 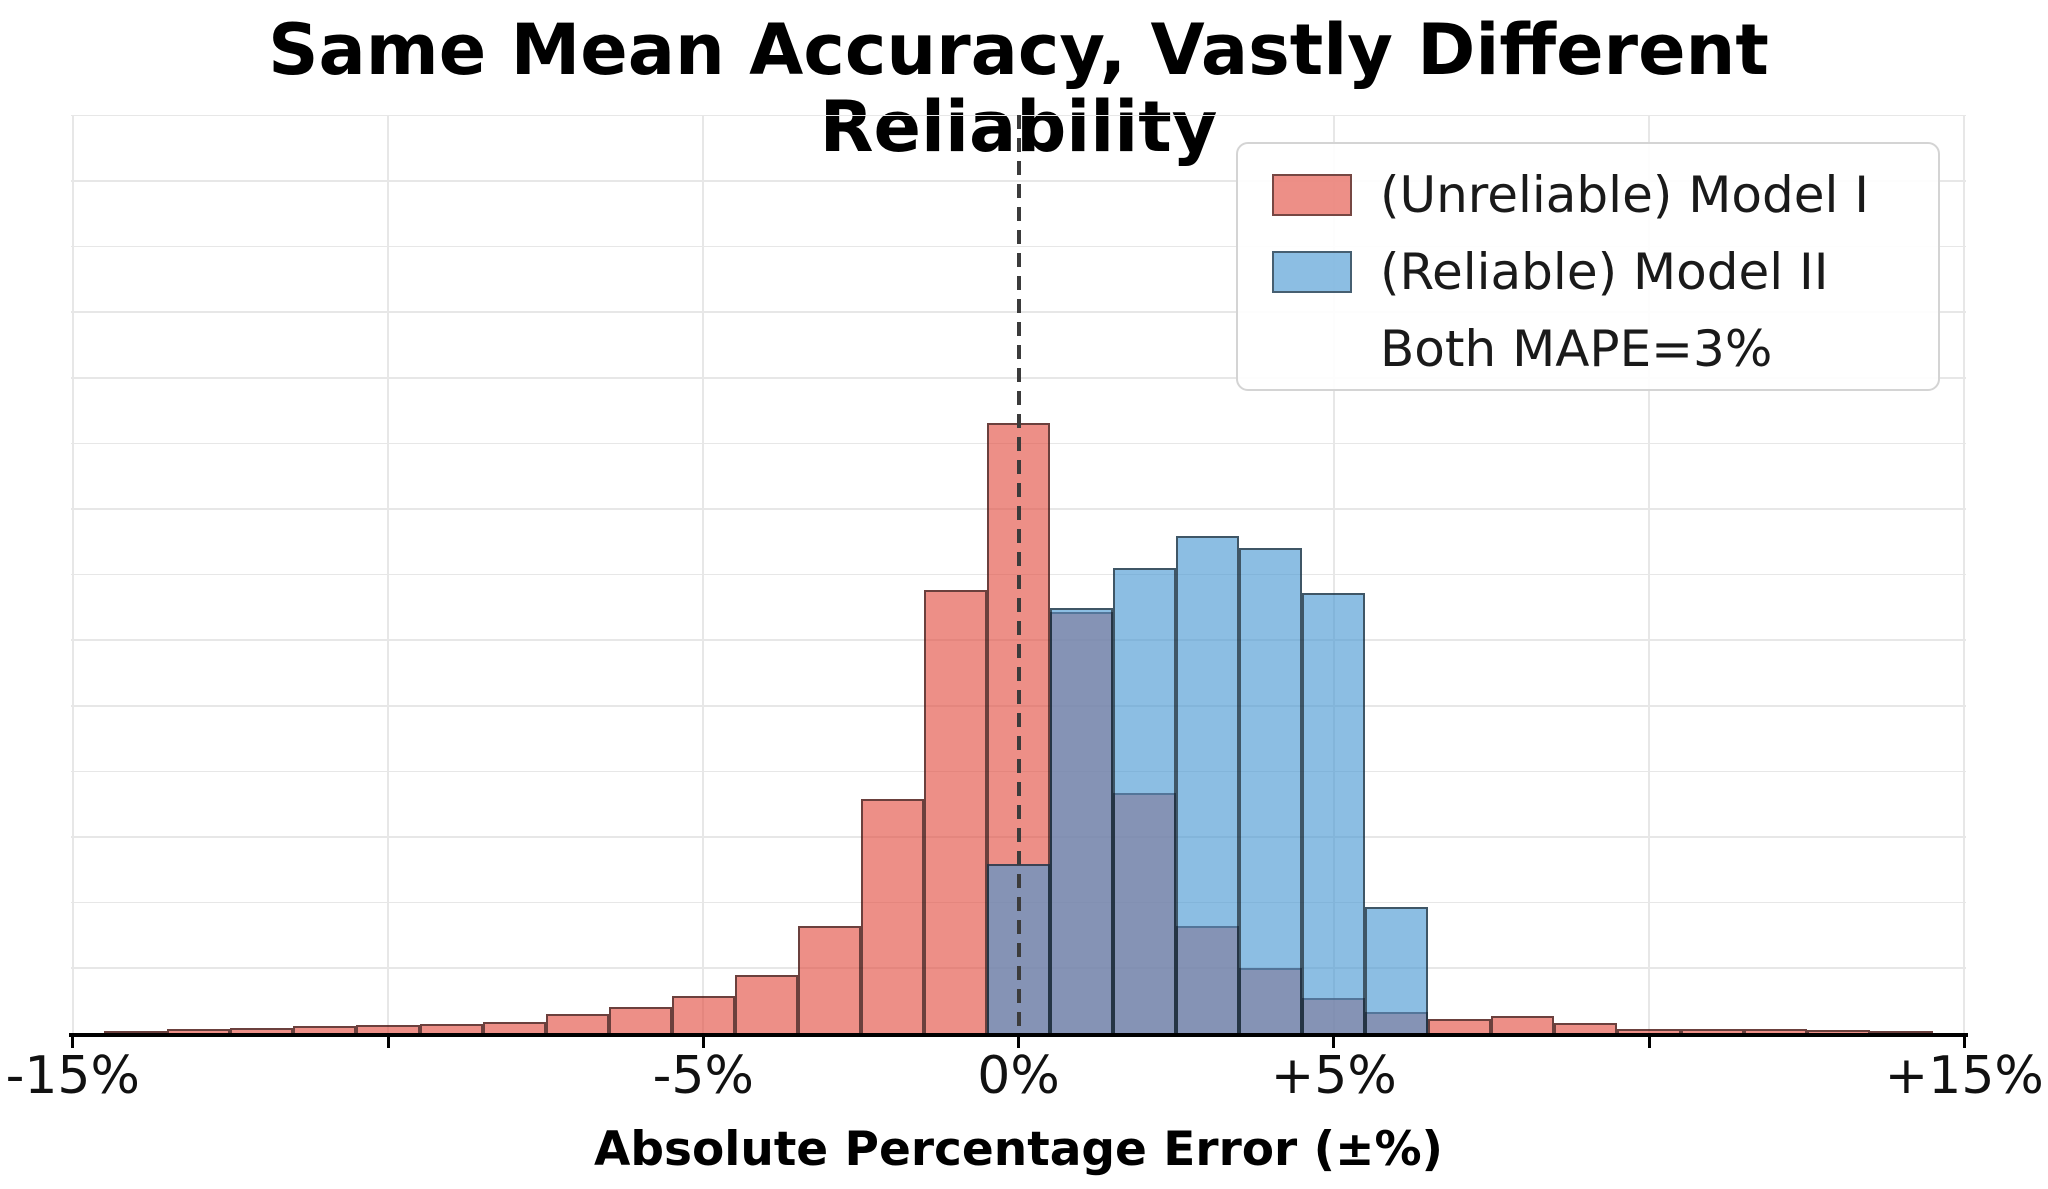 What do you see at coordinates (1576, 348) in the screenshot?
I see `legend-label: Both MAPE=3%` at bounding box center [1576, 348].